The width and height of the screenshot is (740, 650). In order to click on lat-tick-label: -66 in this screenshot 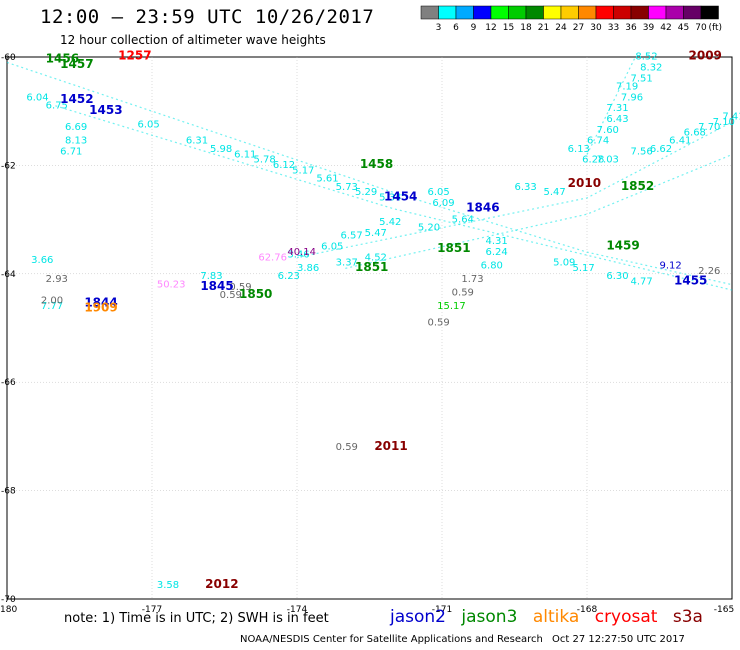, I will do `click(8, 383)`.